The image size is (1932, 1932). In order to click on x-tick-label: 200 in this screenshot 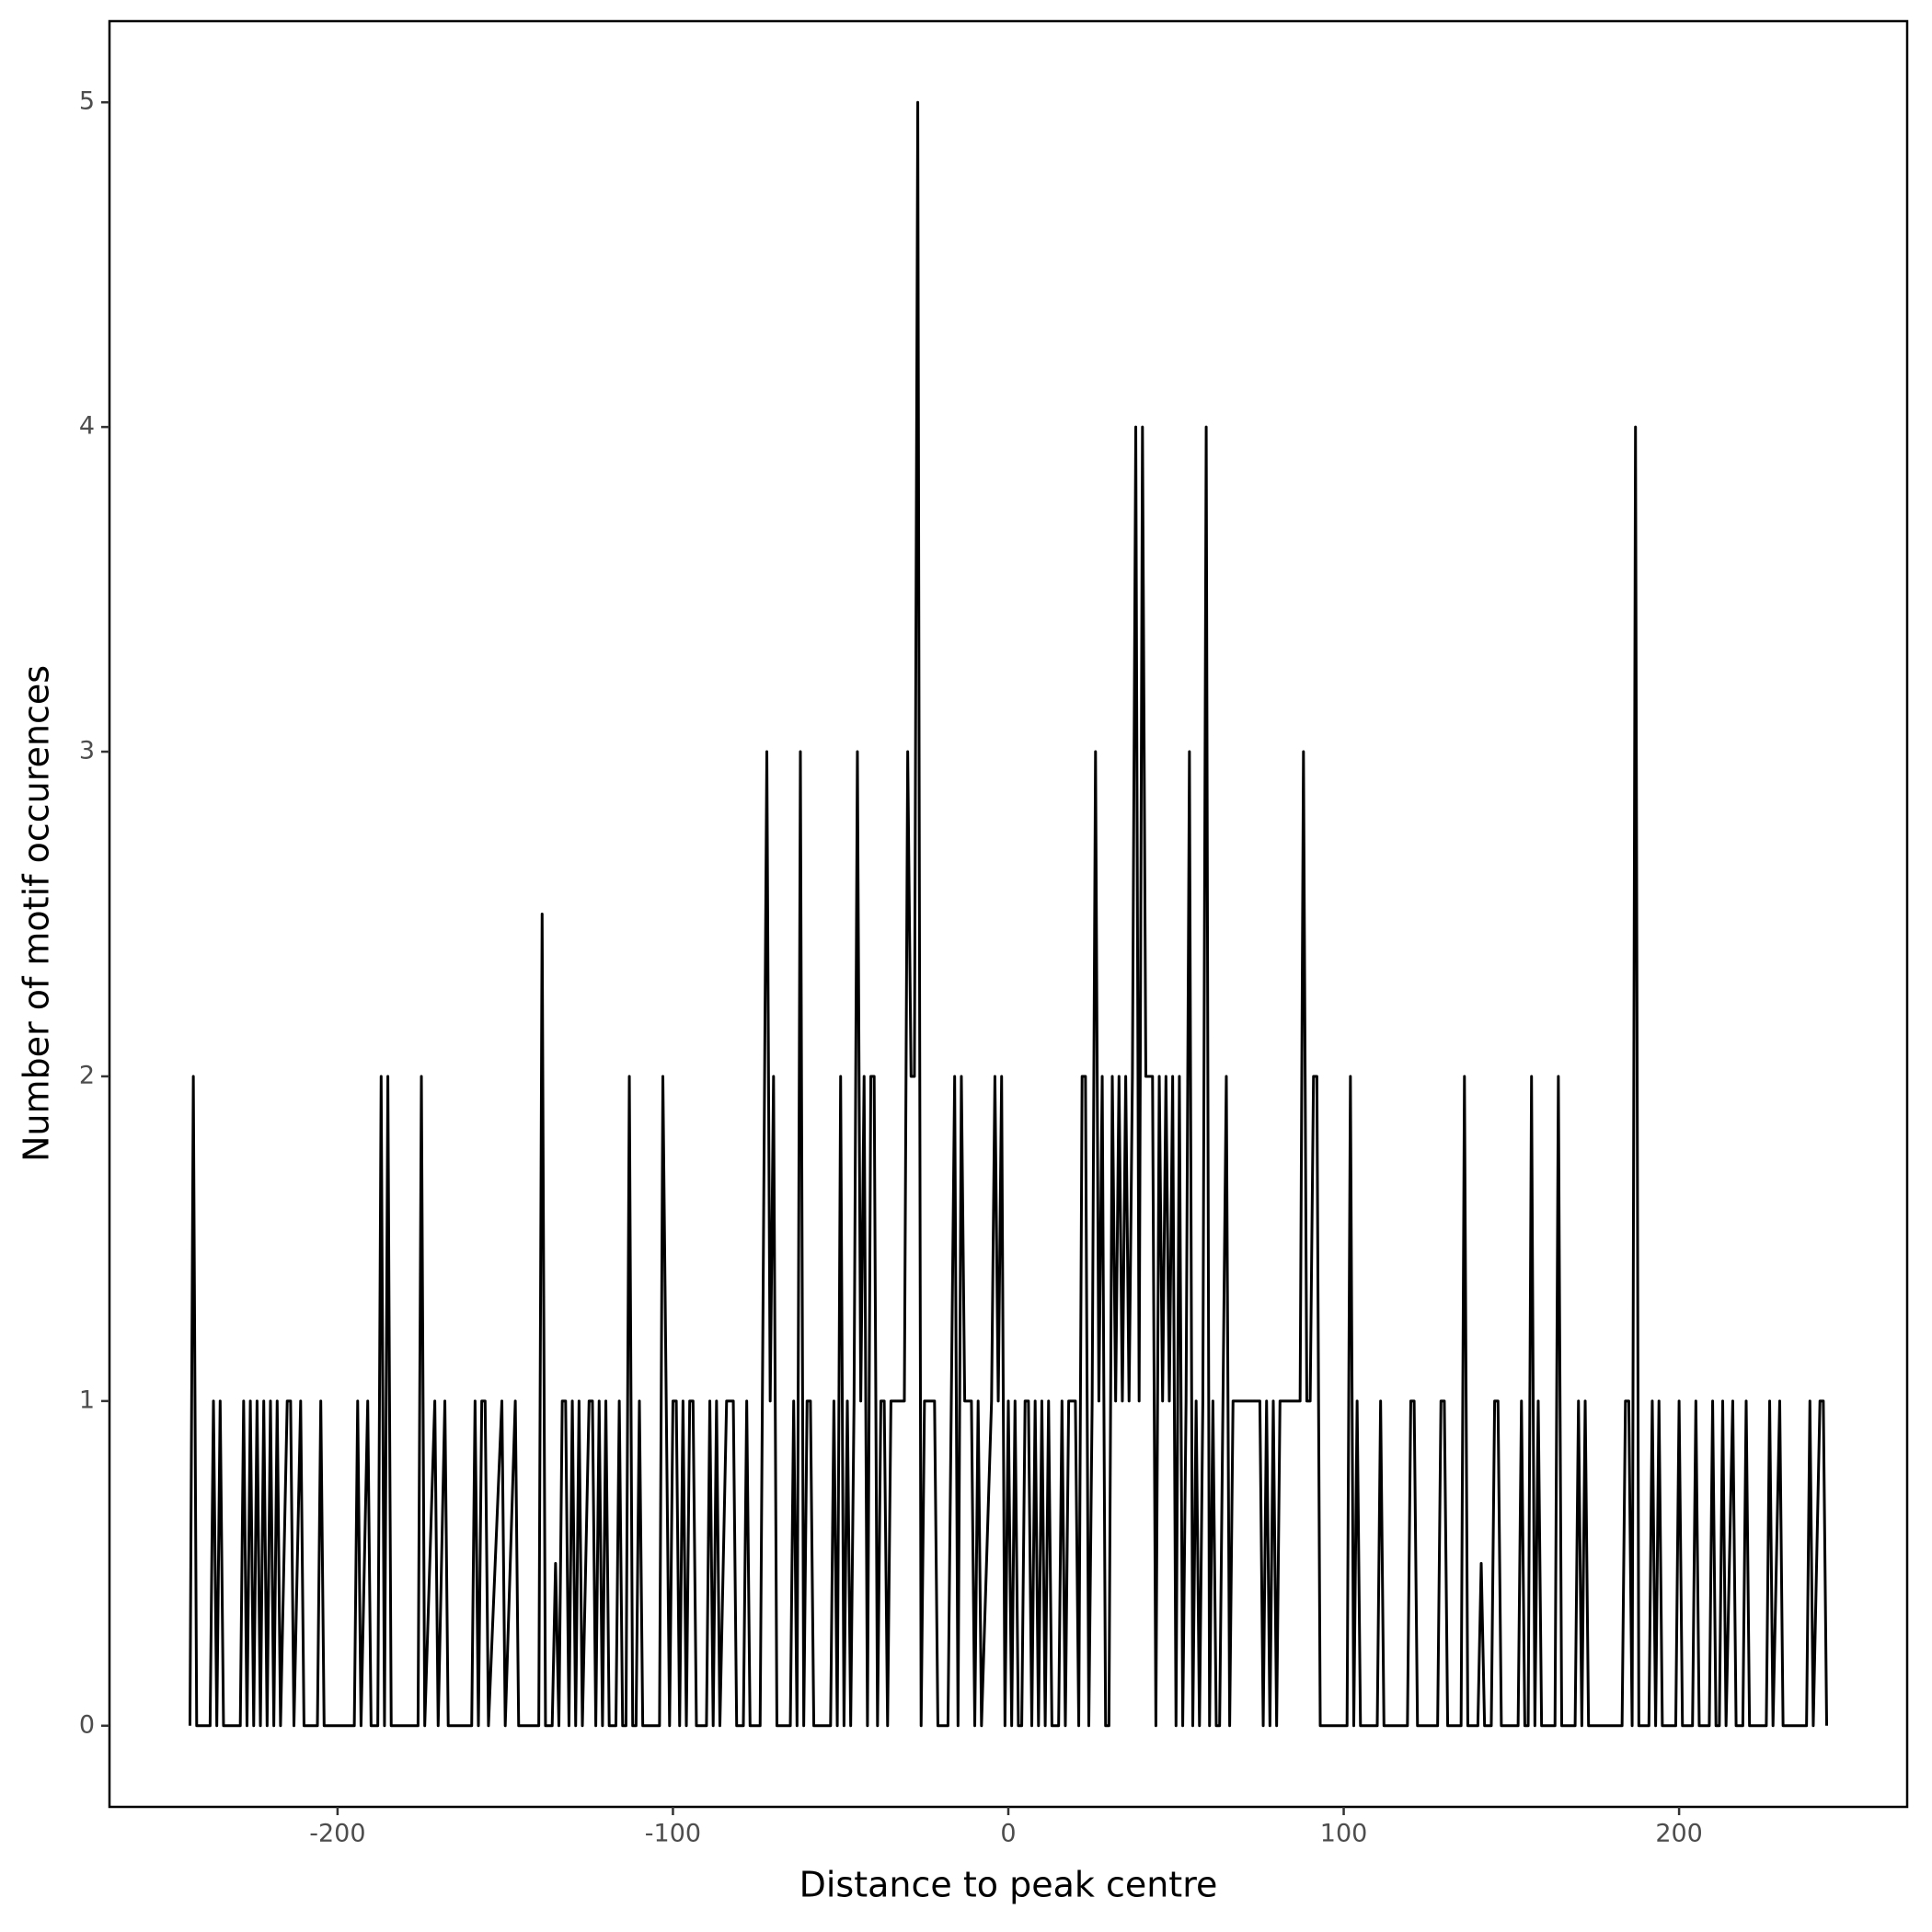, I will do `click(1679, 1834)`.